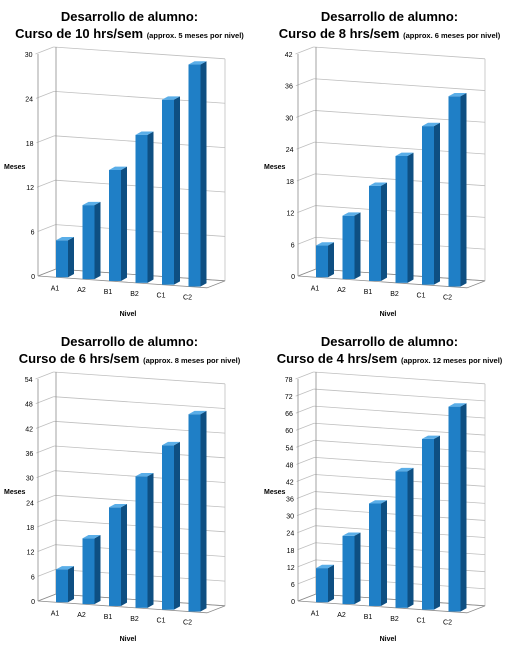 The height and width of the screenshot is (650, 519). I want to click on y-tick-label: 72, so click(289, 397).